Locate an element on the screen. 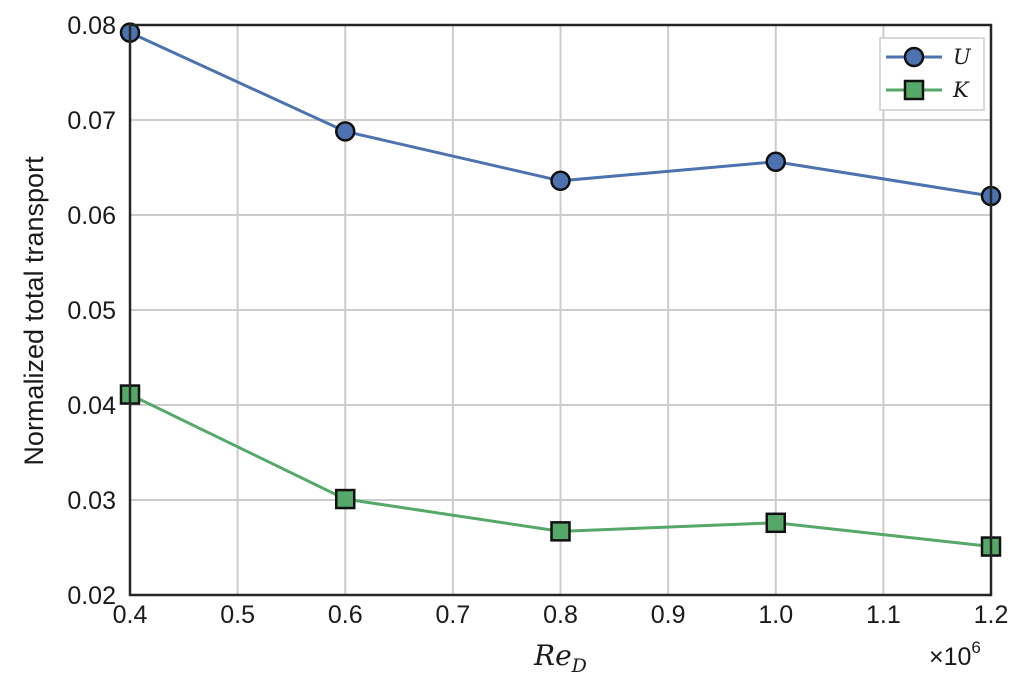  x-axis-label: ReD is located at coordinates (560, 658).